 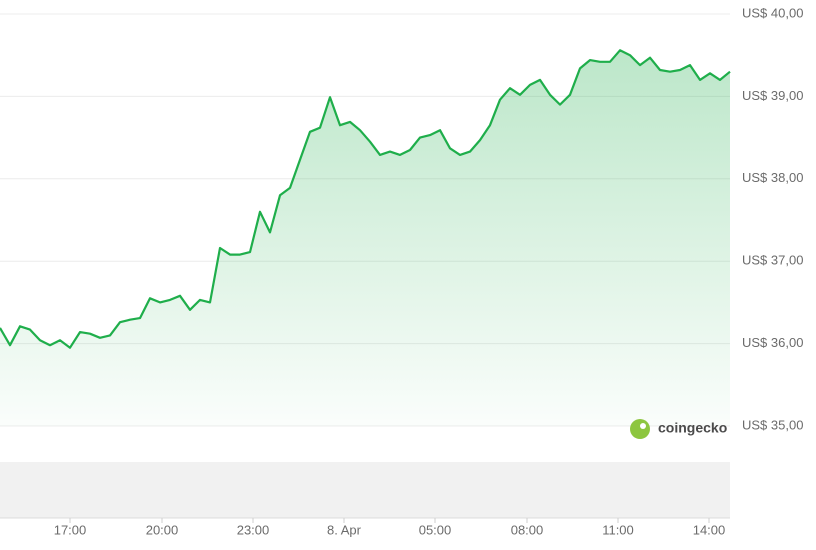 What do you see at coordinates (365, 490) in the screenshot?
I see `volume-strip` at bounding box center [365, 490].